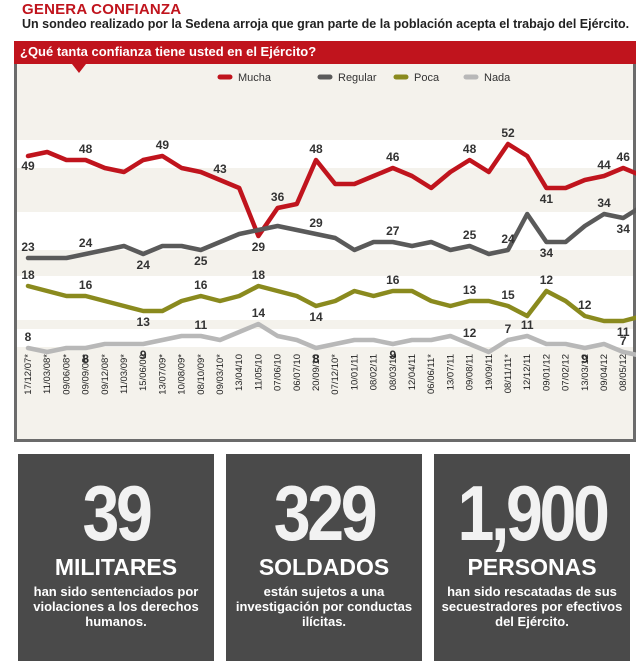 The width and height of the screenshot is (640, 661). What do you see at coordinates (325, 513) in the screenshot?
I see `stat-number: 329` at bounding box center [325, 513].